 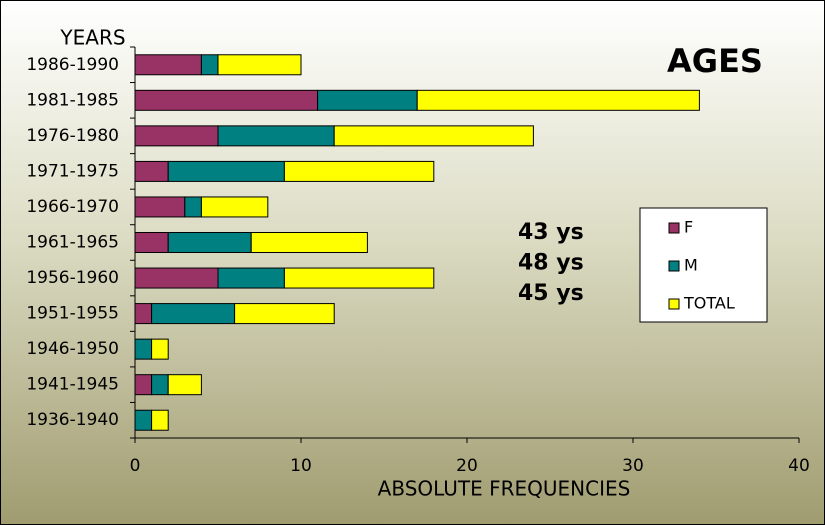 What do you see at coordinates (551, 263) in the screenshot?
I see `annotation: 48 ys` at bounding box center [551, 263].